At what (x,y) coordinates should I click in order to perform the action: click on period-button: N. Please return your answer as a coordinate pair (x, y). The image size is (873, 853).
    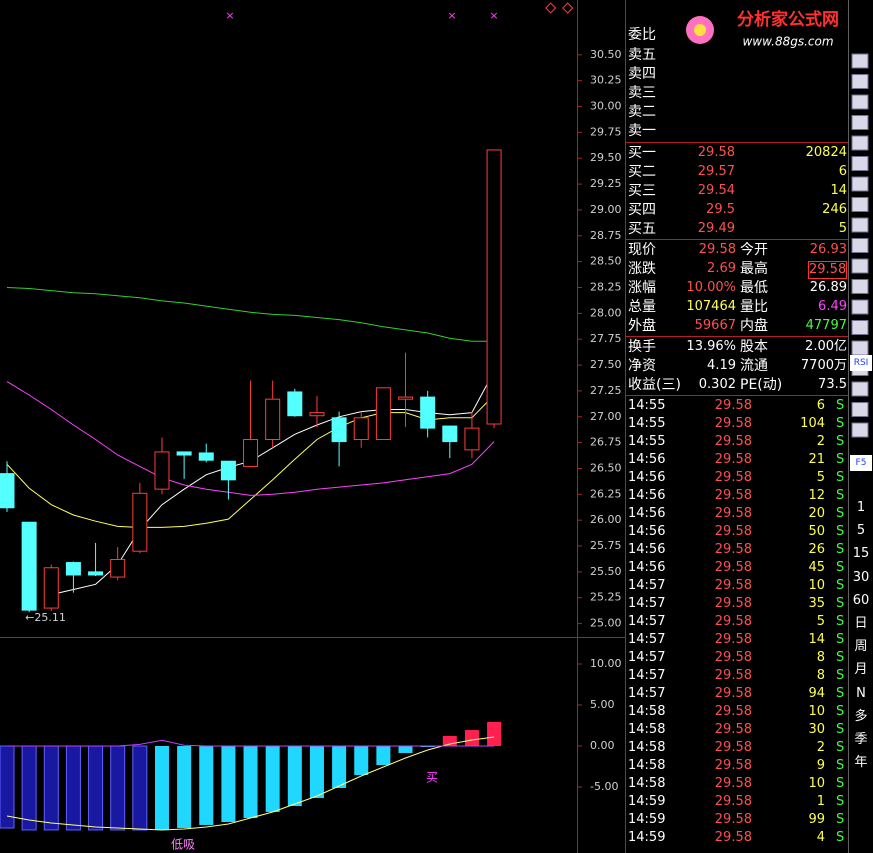
    Looking at the image, I should click on (861, 693).